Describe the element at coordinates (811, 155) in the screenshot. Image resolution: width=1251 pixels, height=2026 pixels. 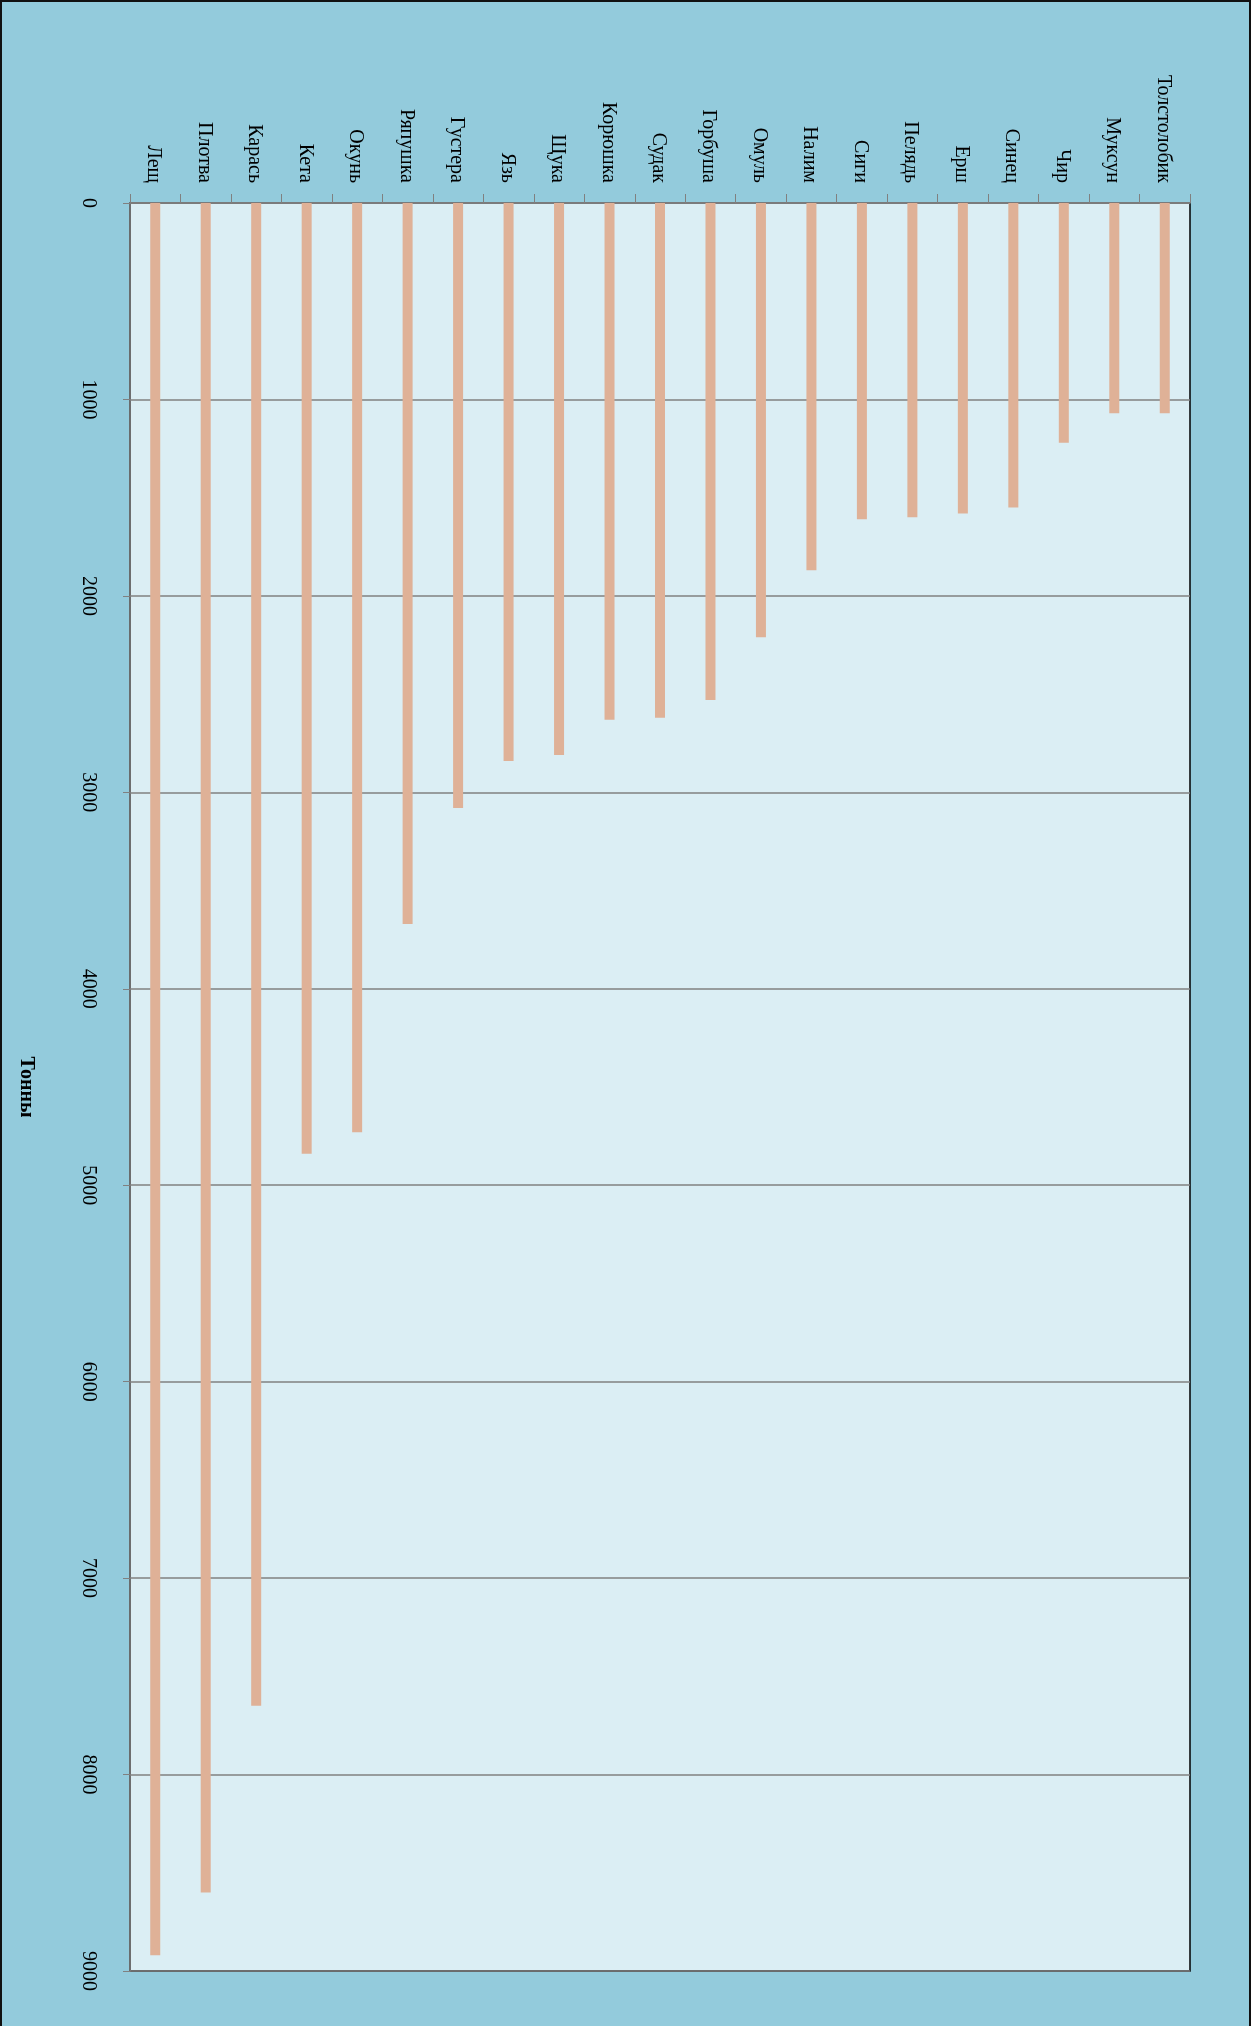
I see `x-tick-label: Налим` at that location.